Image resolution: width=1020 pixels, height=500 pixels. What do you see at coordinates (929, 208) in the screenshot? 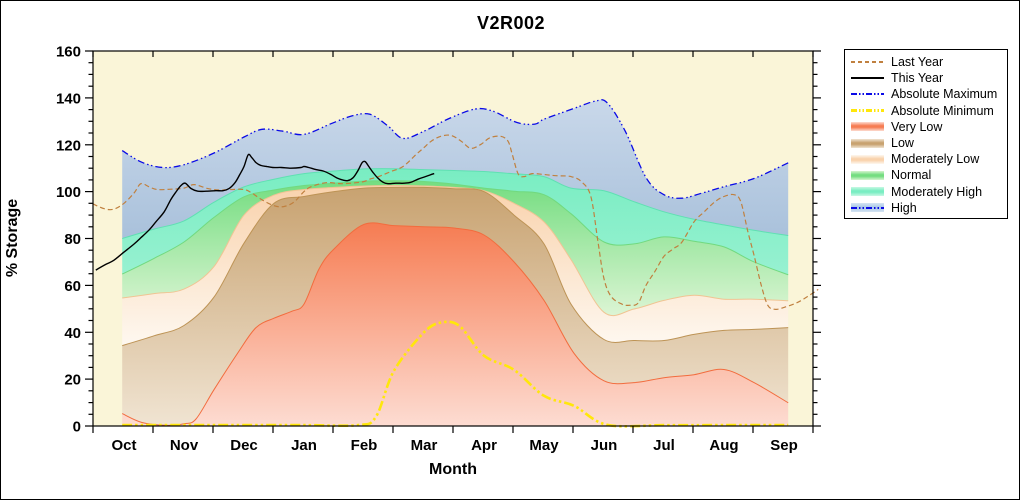
I see `legend-item-high: High` at bounding box center [929, 208].